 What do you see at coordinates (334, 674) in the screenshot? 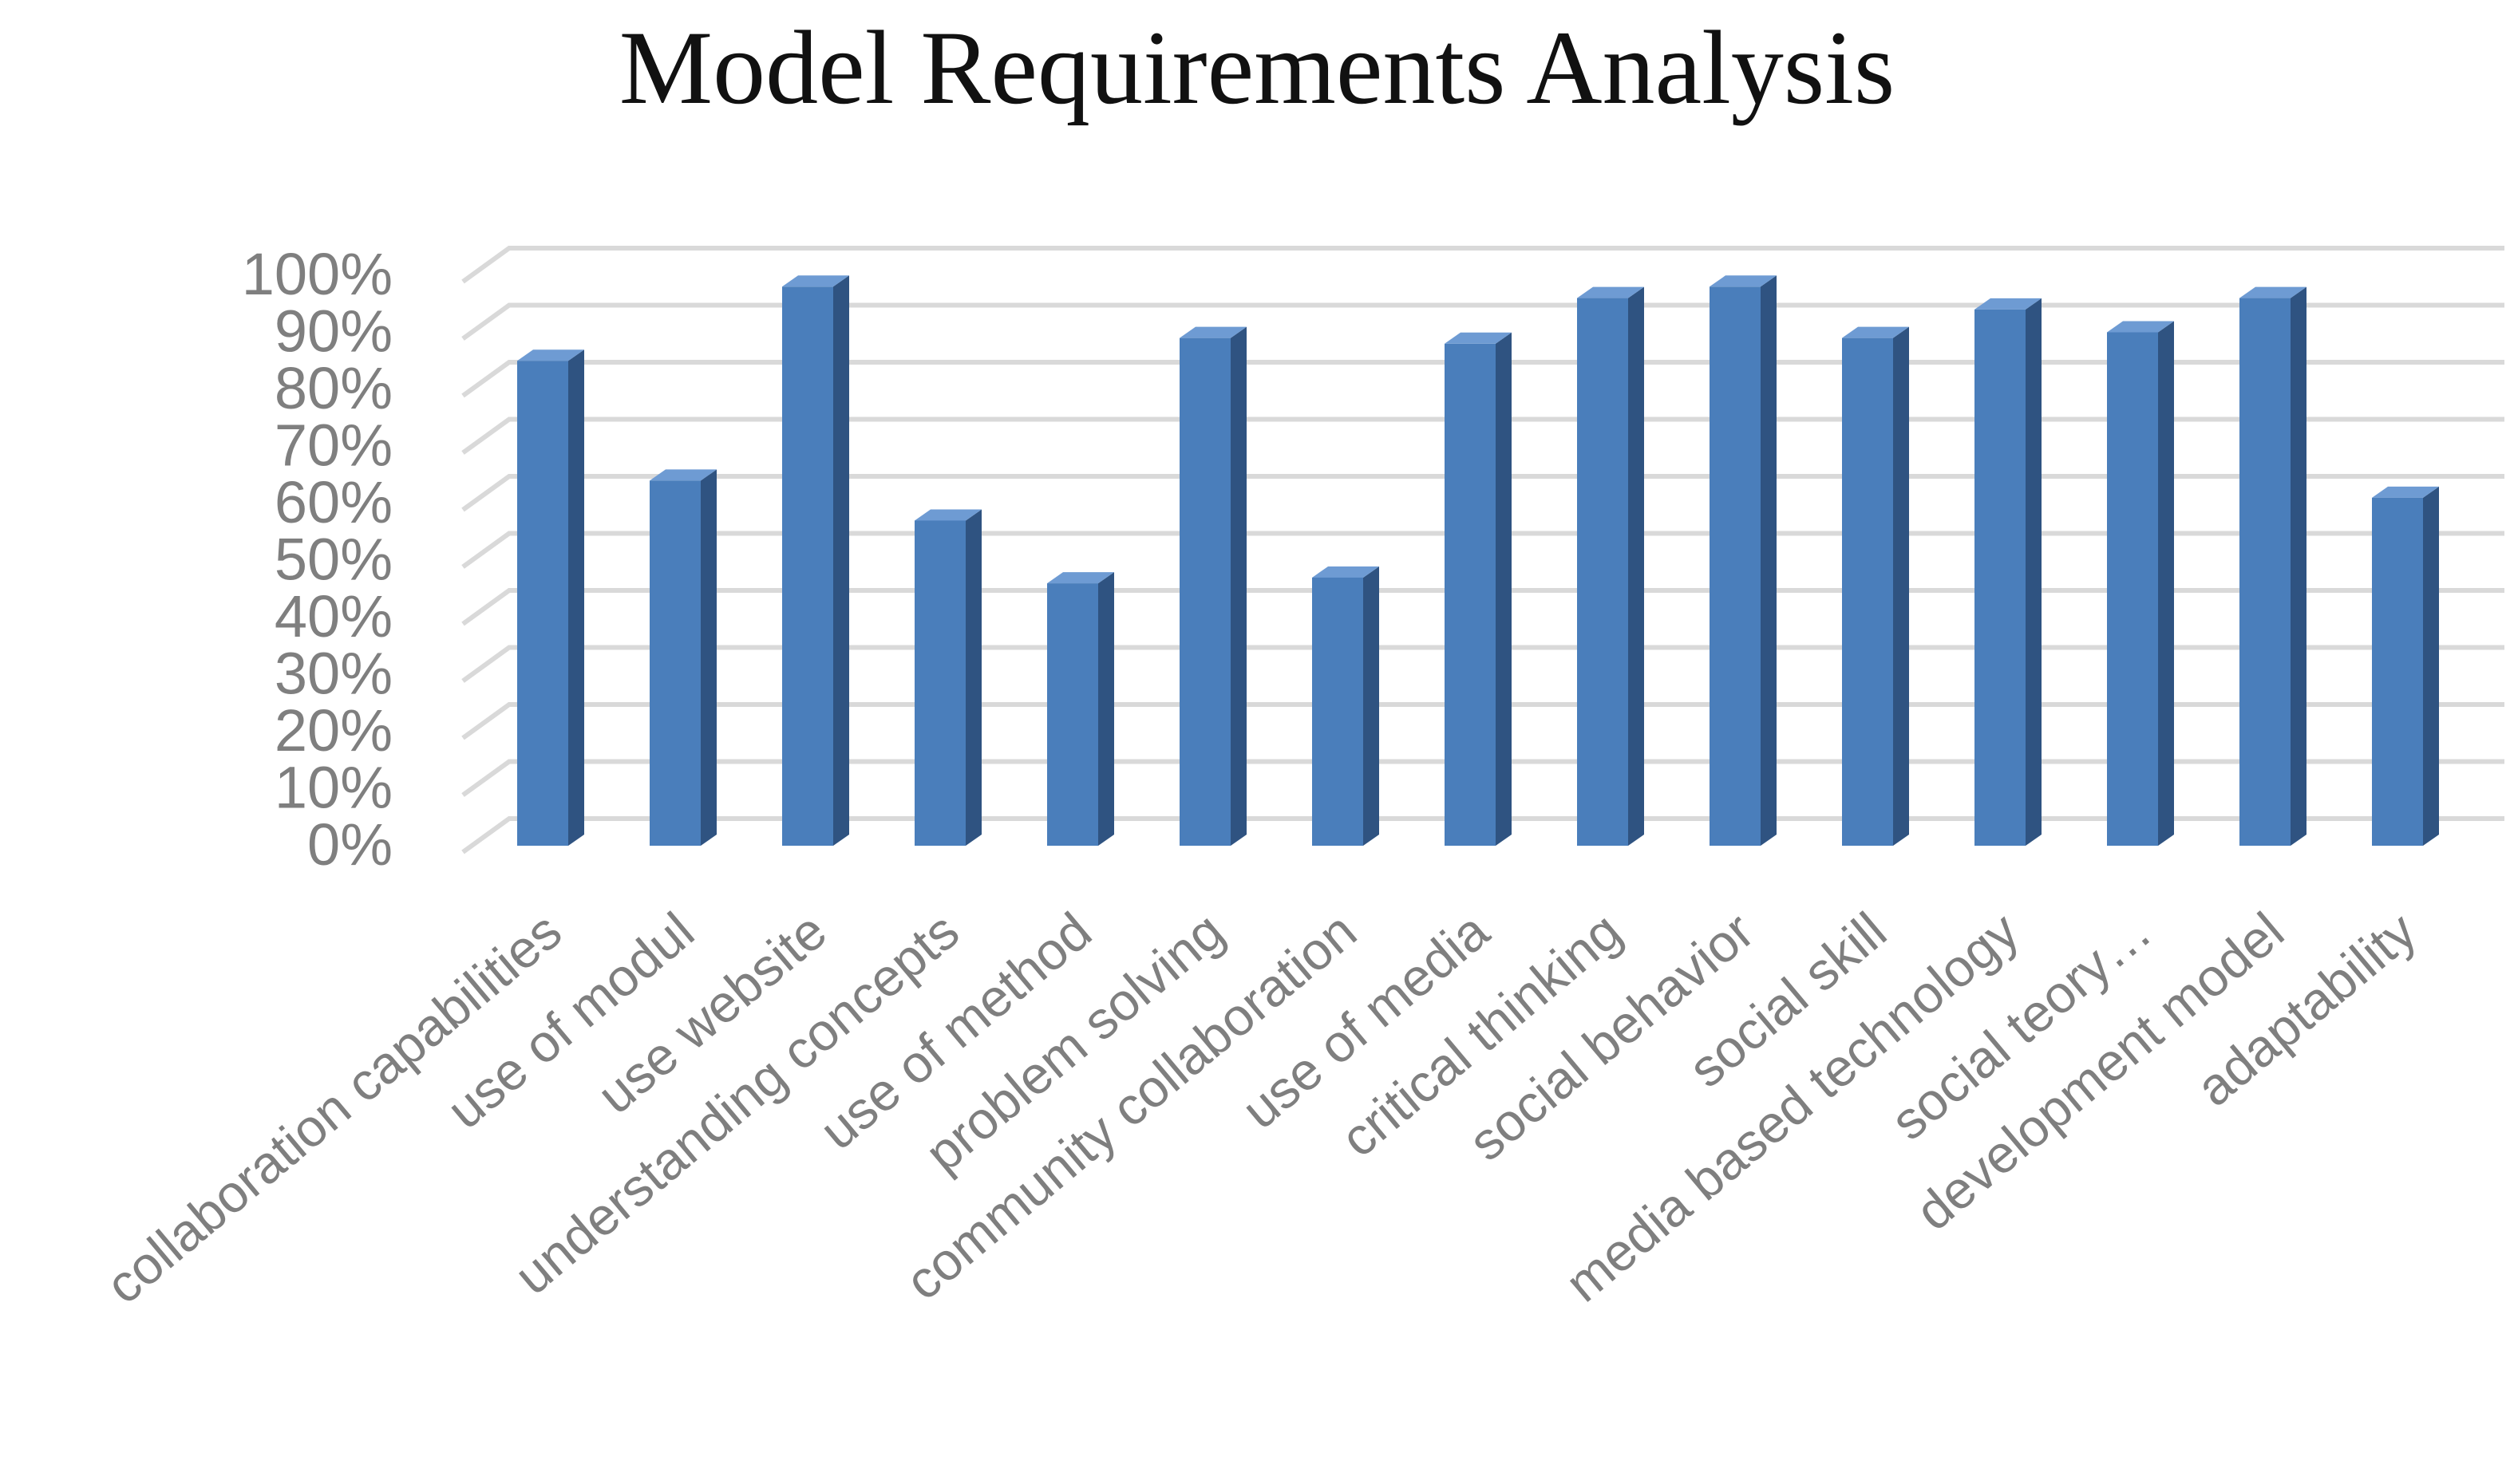
I see `y-tick-label: 30%` at bounding box center [334, 674].